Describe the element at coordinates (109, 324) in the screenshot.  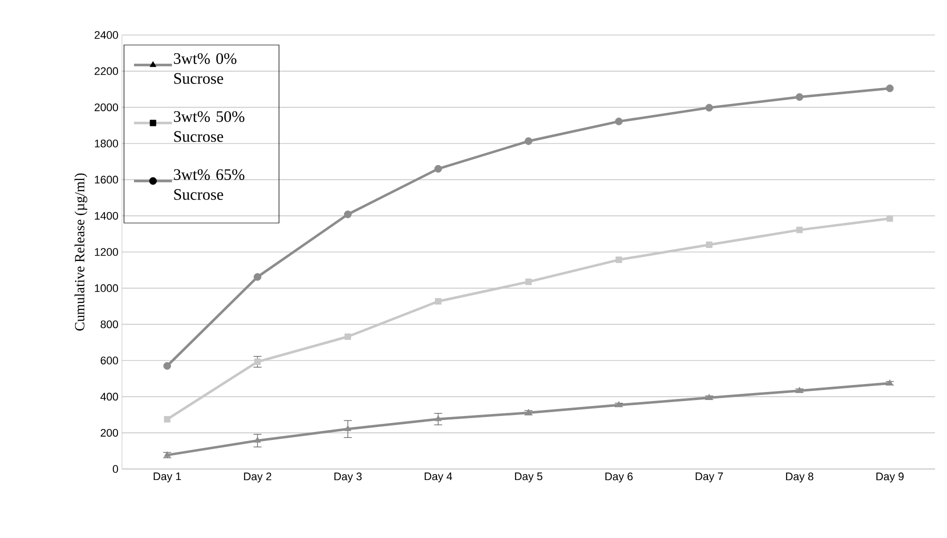
I see `y-tick-label: 800` at that location.